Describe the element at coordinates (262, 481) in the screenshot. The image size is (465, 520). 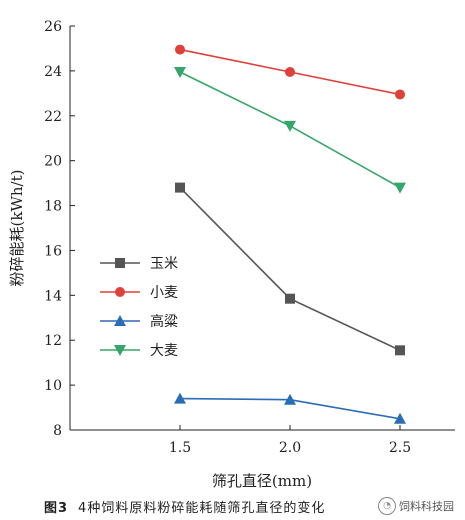
I see `x-axis-label: 筛孔直径(mm)` at that location.